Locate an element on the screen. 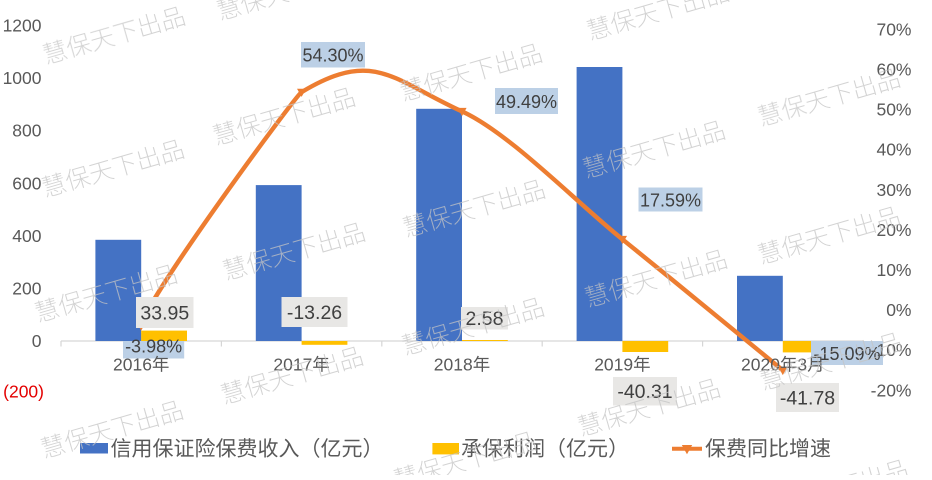  svg-text: -13.26 is located at coordinates (314, 313).